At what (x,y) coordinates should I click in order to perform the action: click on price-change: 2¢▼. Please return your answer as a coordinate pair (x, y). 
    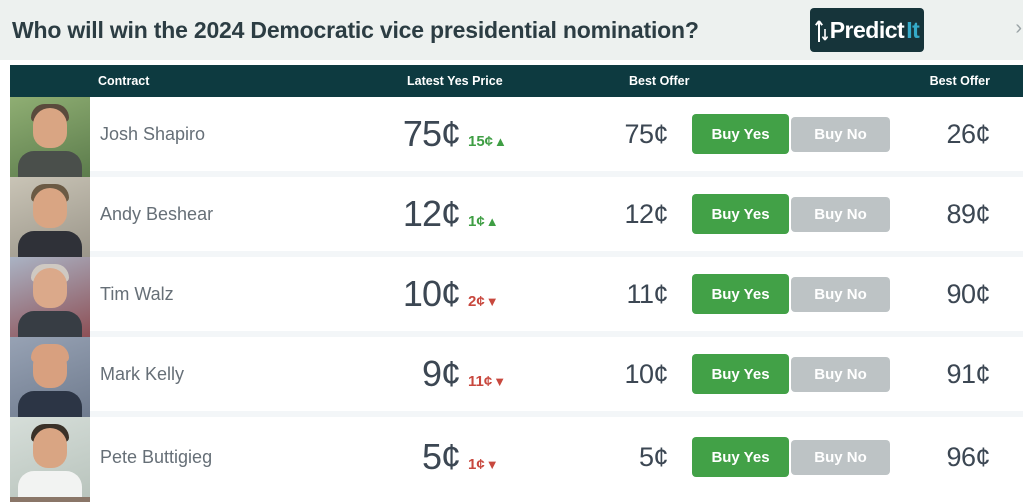
    Looking at the image, I should click on (505, 301).